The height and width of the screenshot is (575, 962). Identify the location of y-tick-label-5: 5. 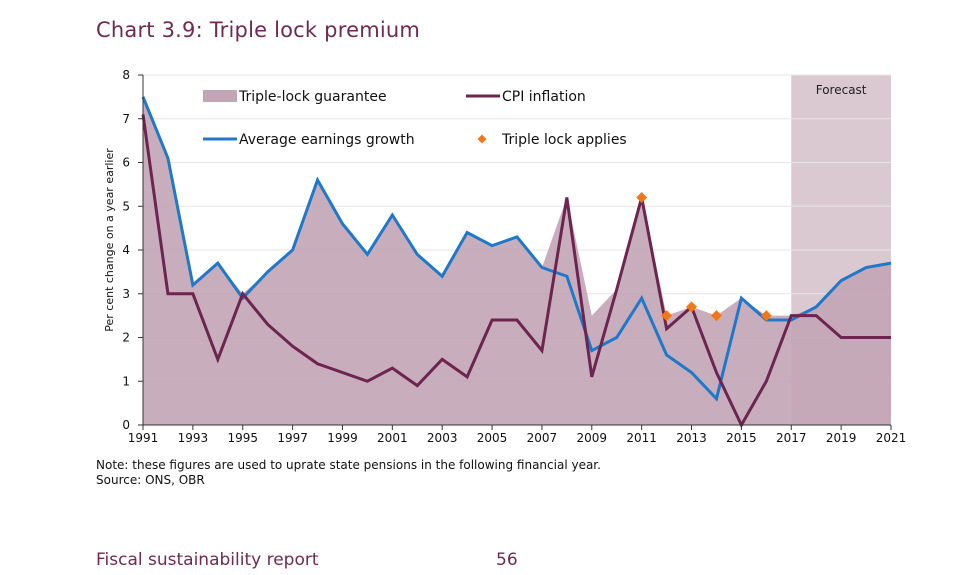
(126, 206).